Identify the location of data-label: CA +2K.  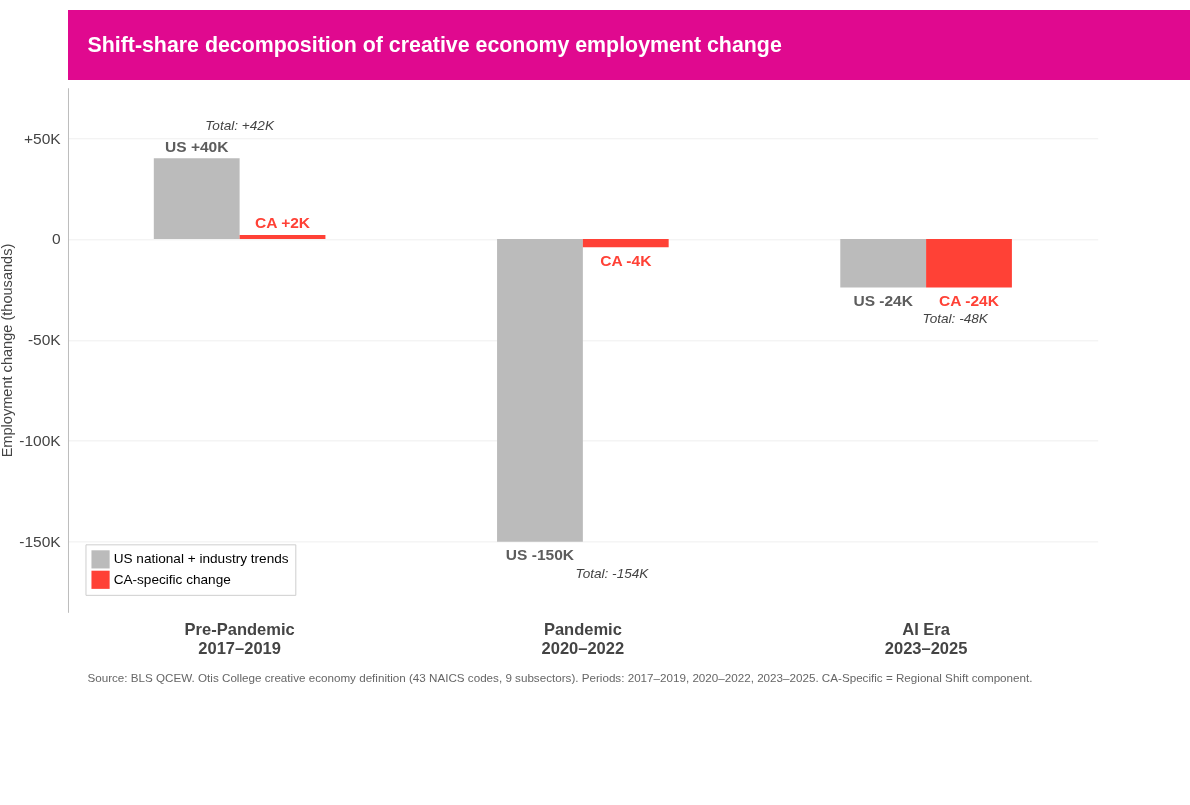
(282, 223).